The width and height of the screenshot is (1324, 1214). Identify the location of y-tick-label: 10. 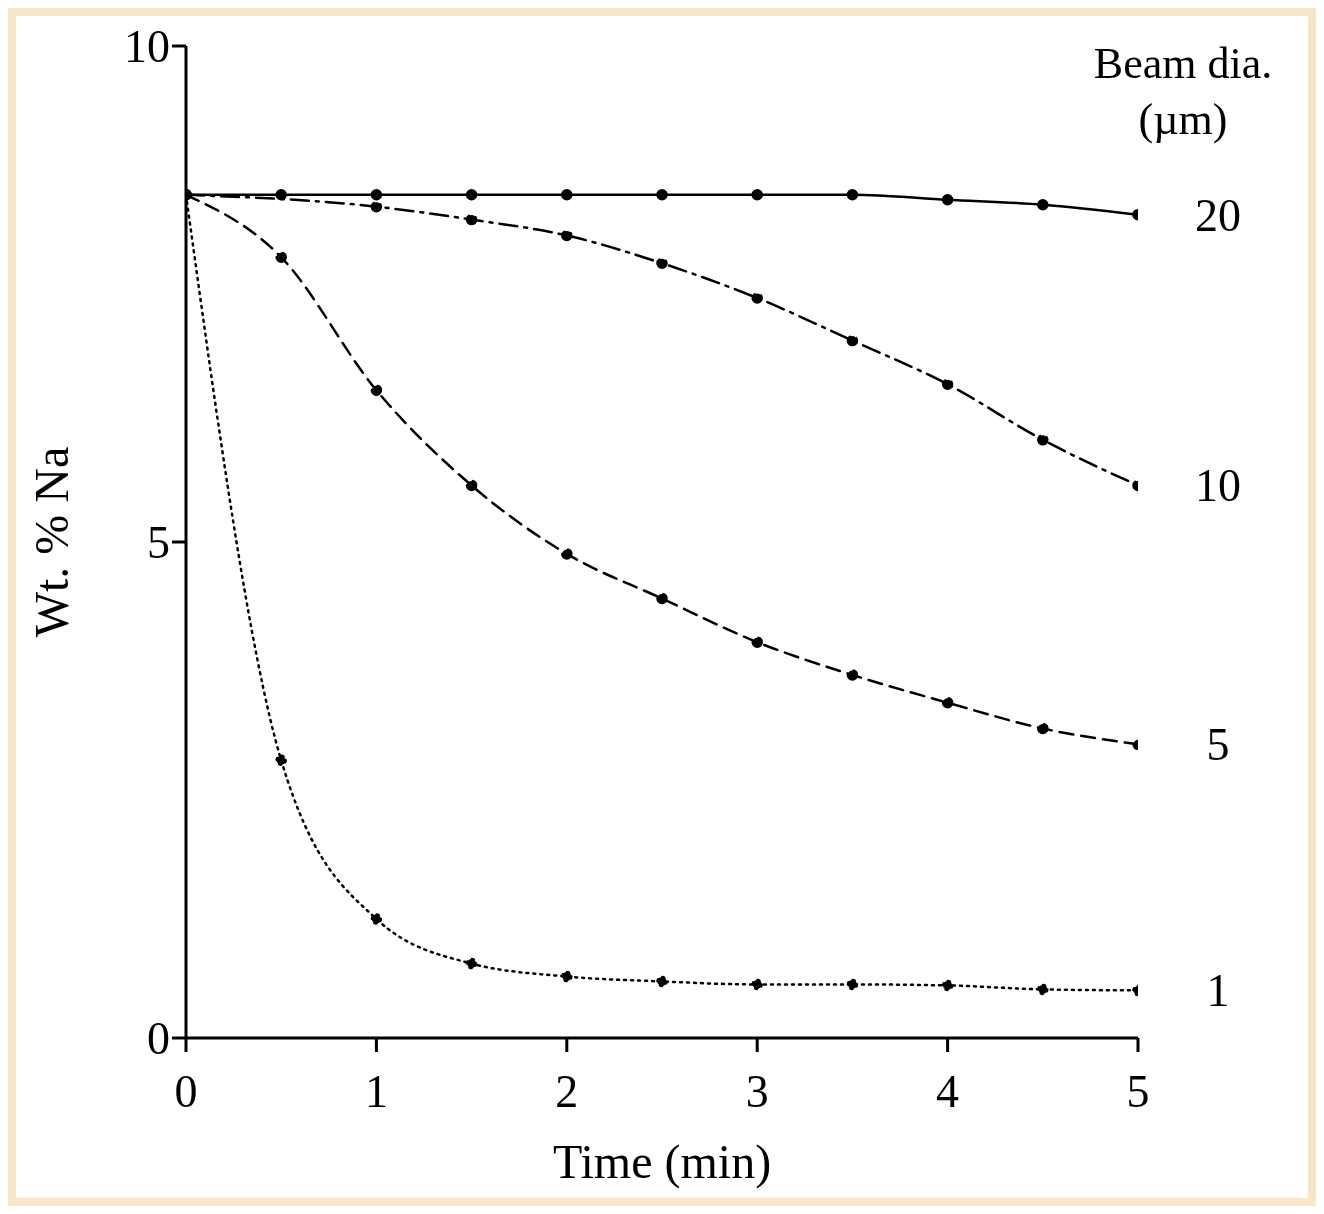
(147, 47).